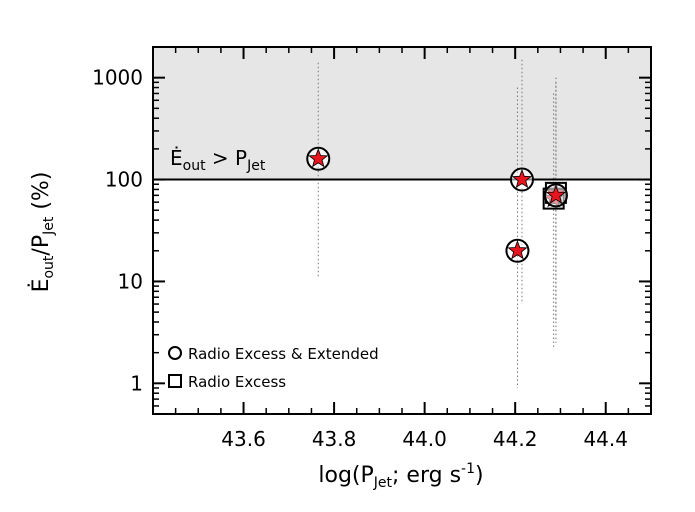 This screenshot has width=695, height=512. I want to click on legend-circle-marker, so click(175, 353).